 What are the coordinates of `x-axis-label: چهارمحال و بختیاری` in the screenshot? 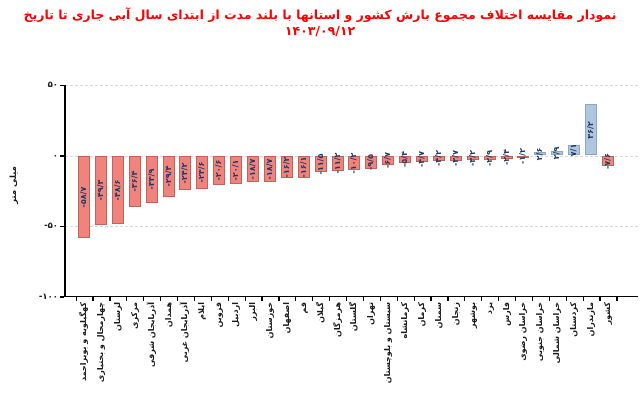 It's located at (100, 342).